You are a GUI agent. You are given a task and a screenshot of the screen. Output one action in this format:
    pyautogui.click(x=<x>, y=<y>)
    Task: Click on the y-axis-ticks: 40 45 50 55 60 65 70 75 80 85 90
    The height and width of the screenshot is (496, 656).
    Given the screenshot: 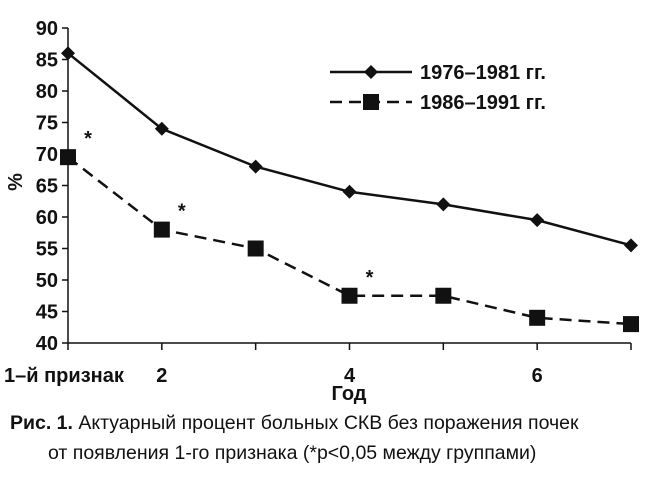 What is the action you would take?
    pyautogui.click(x=52, y=186)
    